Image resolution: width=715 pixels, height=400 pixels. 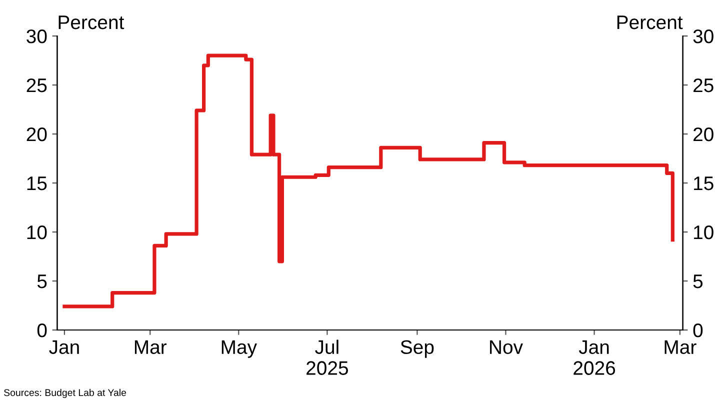 I want to click on y2-tick-label: 5, so click(x=698, y=281).